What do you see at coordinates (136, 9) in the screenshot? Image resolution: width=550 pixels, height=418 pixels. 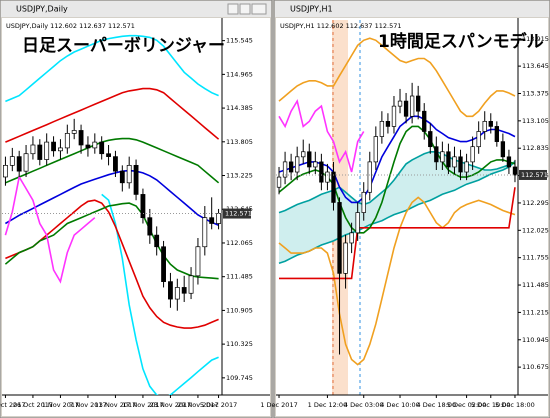 I see `title-bar` at bounding box center [136, 9].